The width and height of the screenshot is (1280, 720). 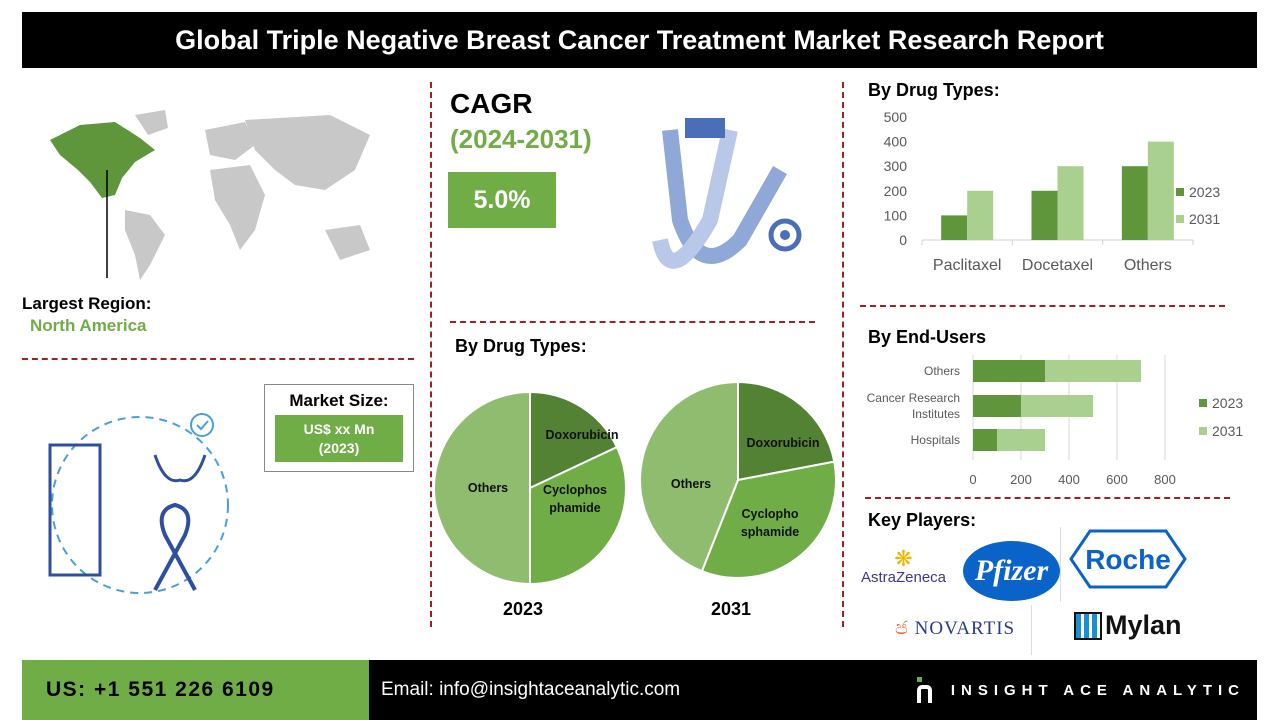 What do you see at coordinates (523, 609) in the screenshot?
I see `pie-year-label: 2023` at bounding box center [523, 609].